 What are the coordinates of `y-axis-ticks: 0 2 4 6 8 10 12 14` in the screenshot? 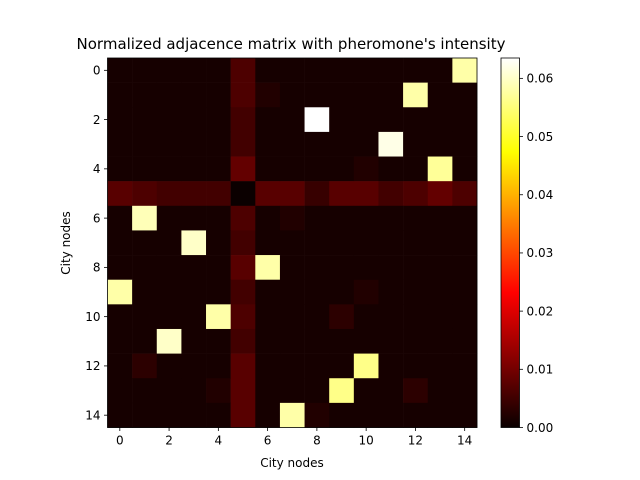 It's located at (96, 243).